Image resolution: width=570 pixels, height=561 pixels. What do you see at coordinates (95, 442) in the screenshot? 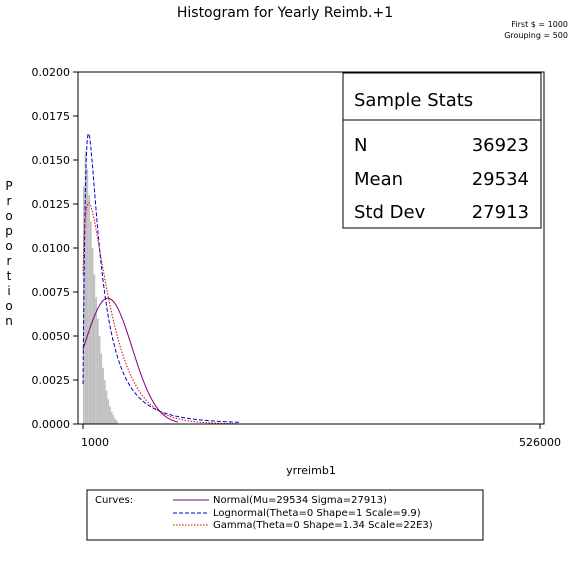
I see `x-tick-label-min: 1000` at bounding box center [95, 442].